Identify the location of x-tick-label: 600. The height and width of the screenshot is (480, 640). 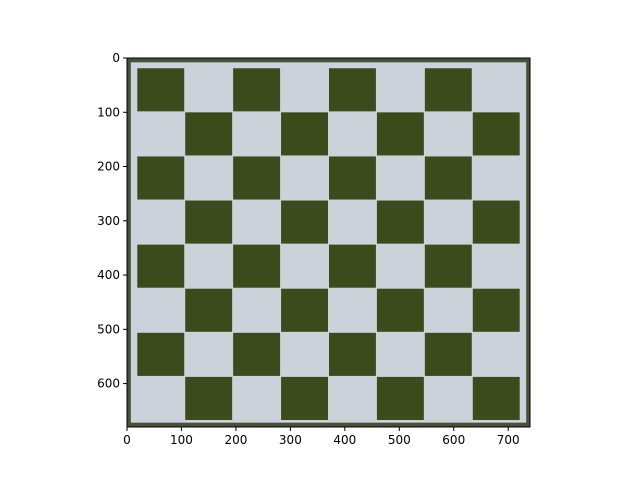
(453, 440).